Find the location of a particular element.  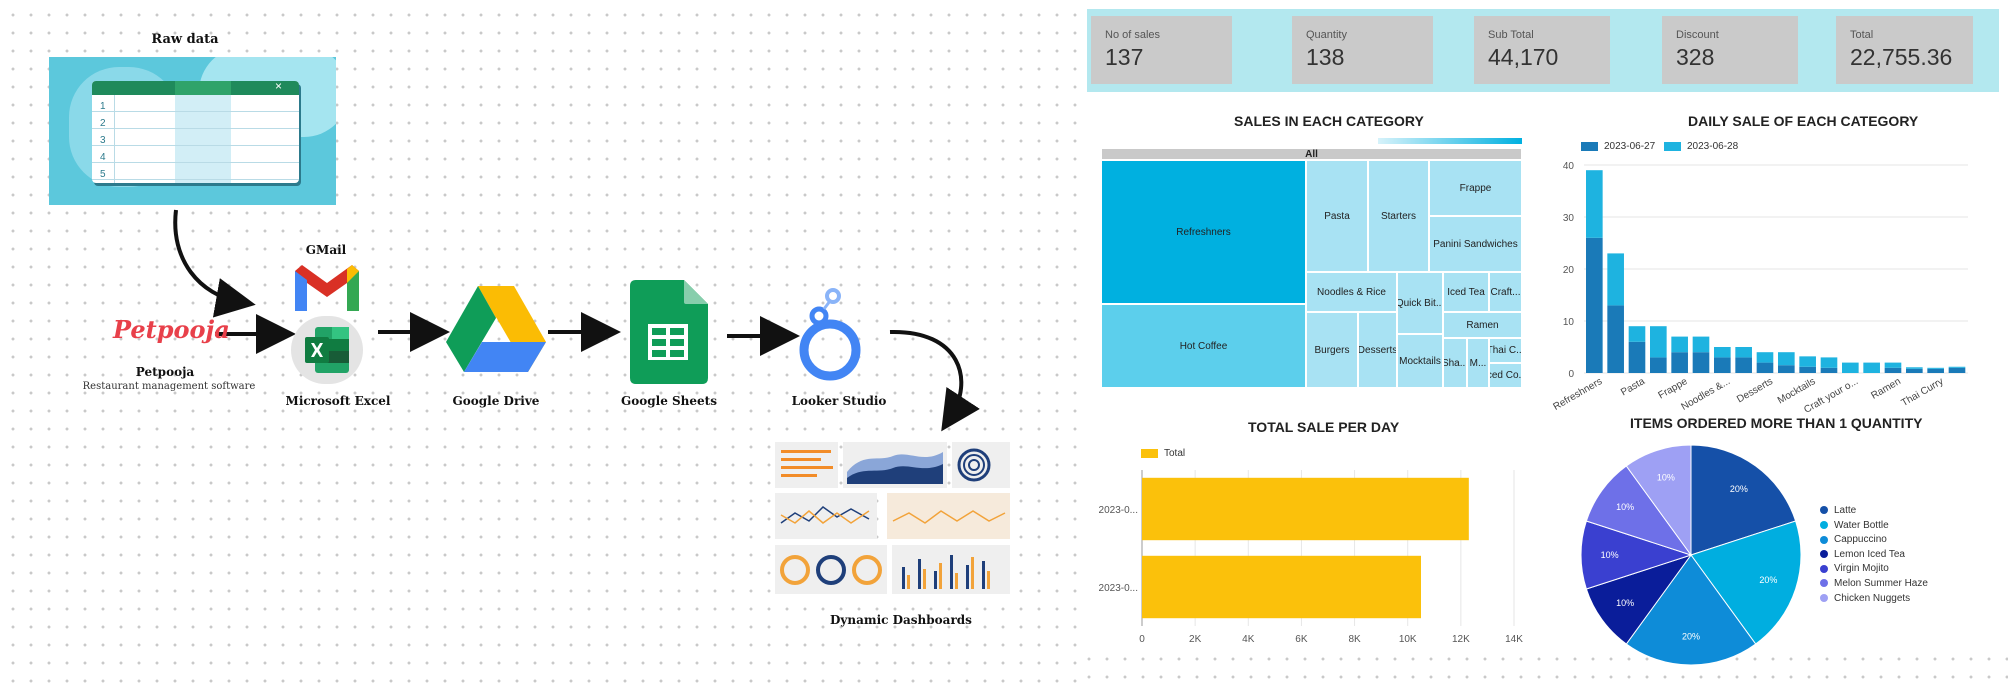

treemap-cell: Burgers is located at coordinates (1332, 350).